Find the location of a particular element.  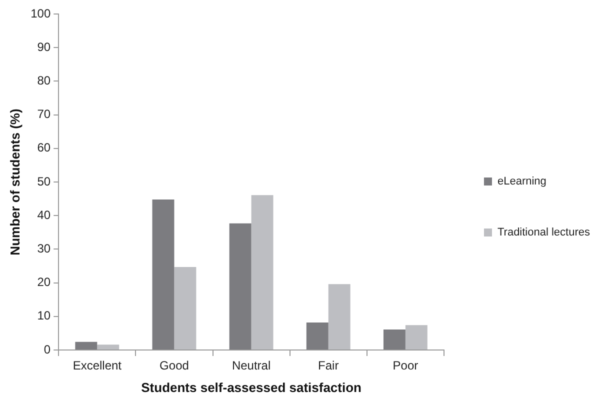

legend-label: Traditional lectures is located at coordinates (543, 232).